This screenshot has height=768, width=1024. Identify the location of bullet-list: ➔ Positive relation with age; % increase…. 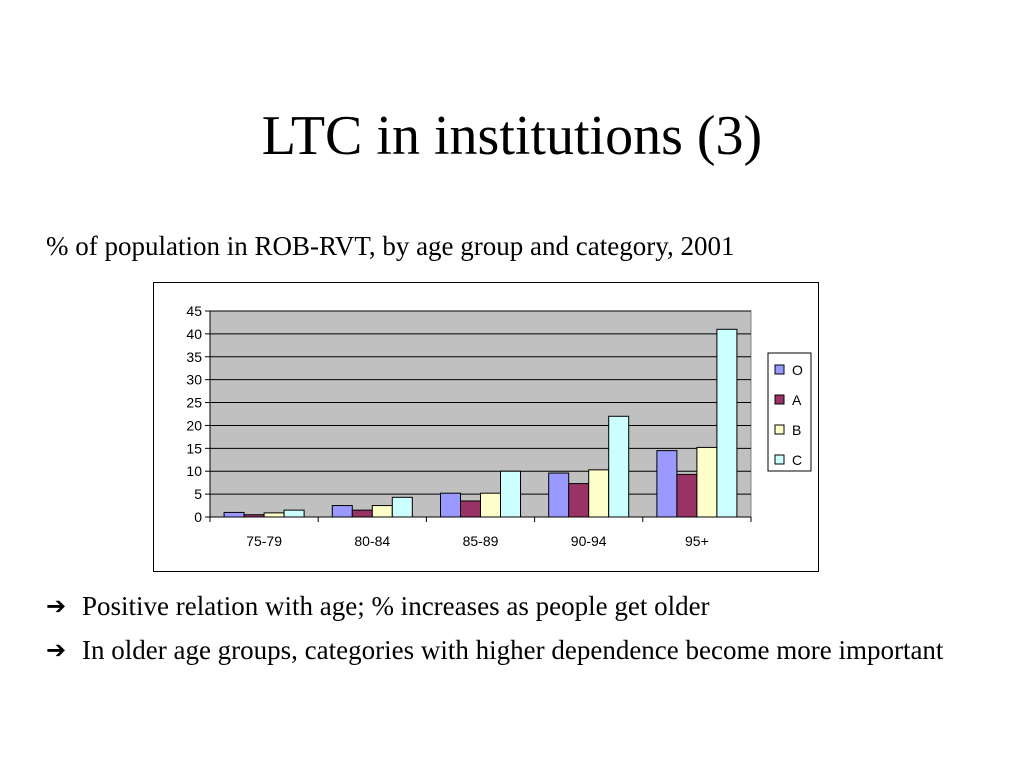
(516, 632).